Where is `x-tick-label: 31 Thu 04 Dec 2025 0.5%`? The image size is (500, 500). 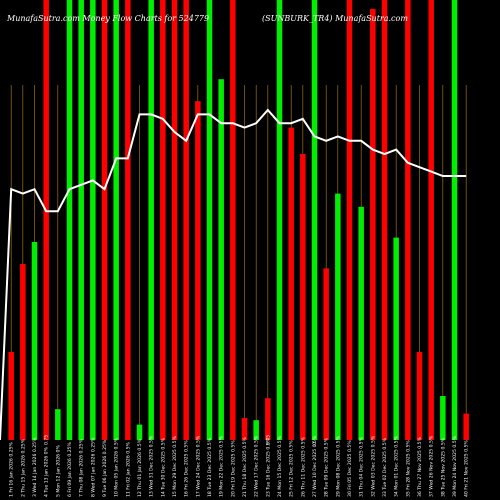 x-tick-label: 31 Thu 04 Dec 2025 0.5% is located at coordinates (362, 466).